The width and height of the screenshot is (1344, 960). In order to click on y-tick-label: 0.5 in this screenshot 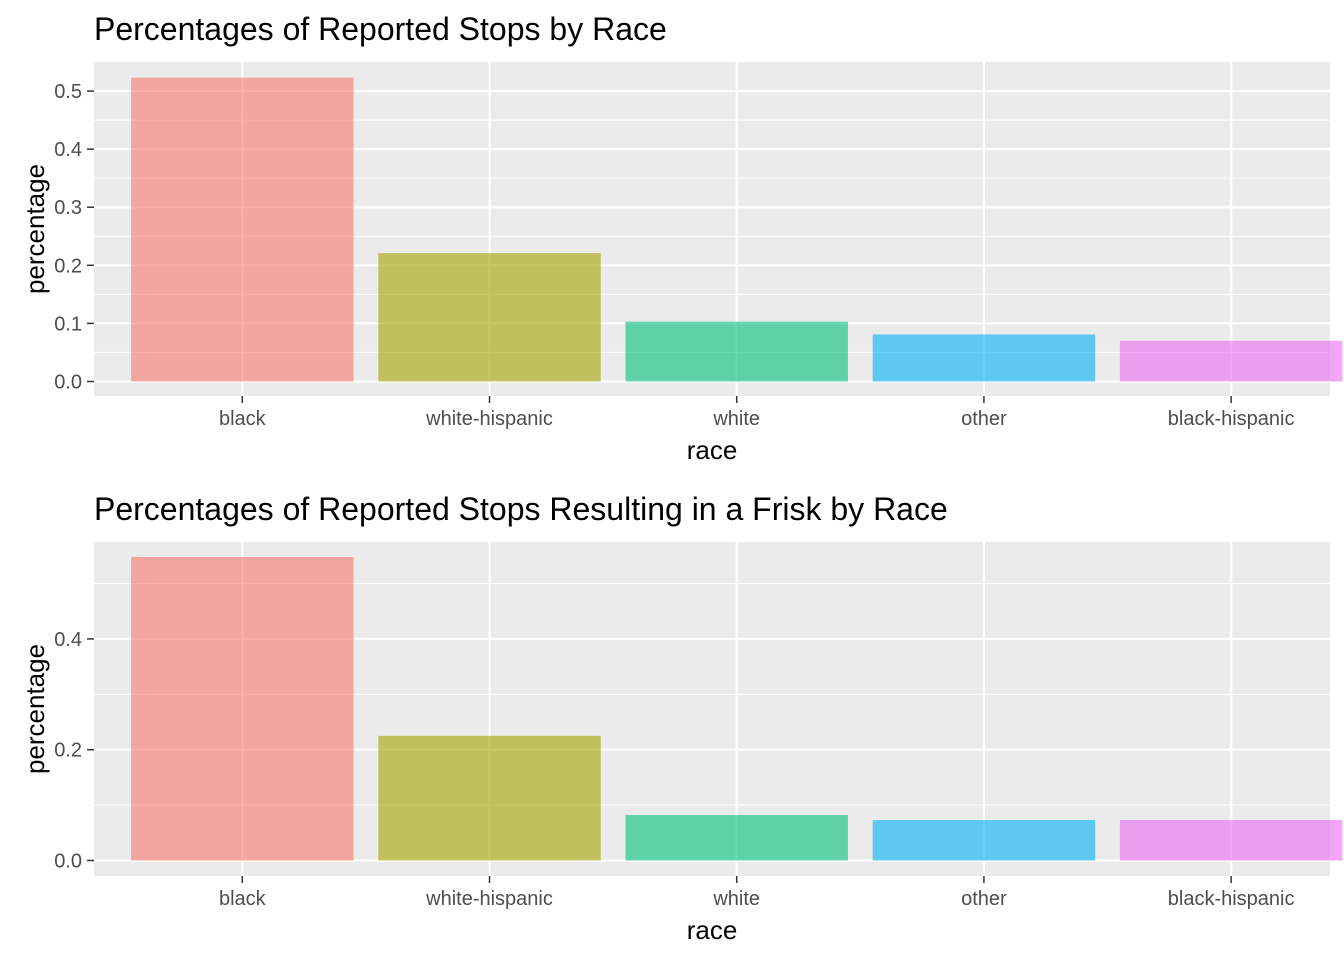, I will do `click(68, 92)`.